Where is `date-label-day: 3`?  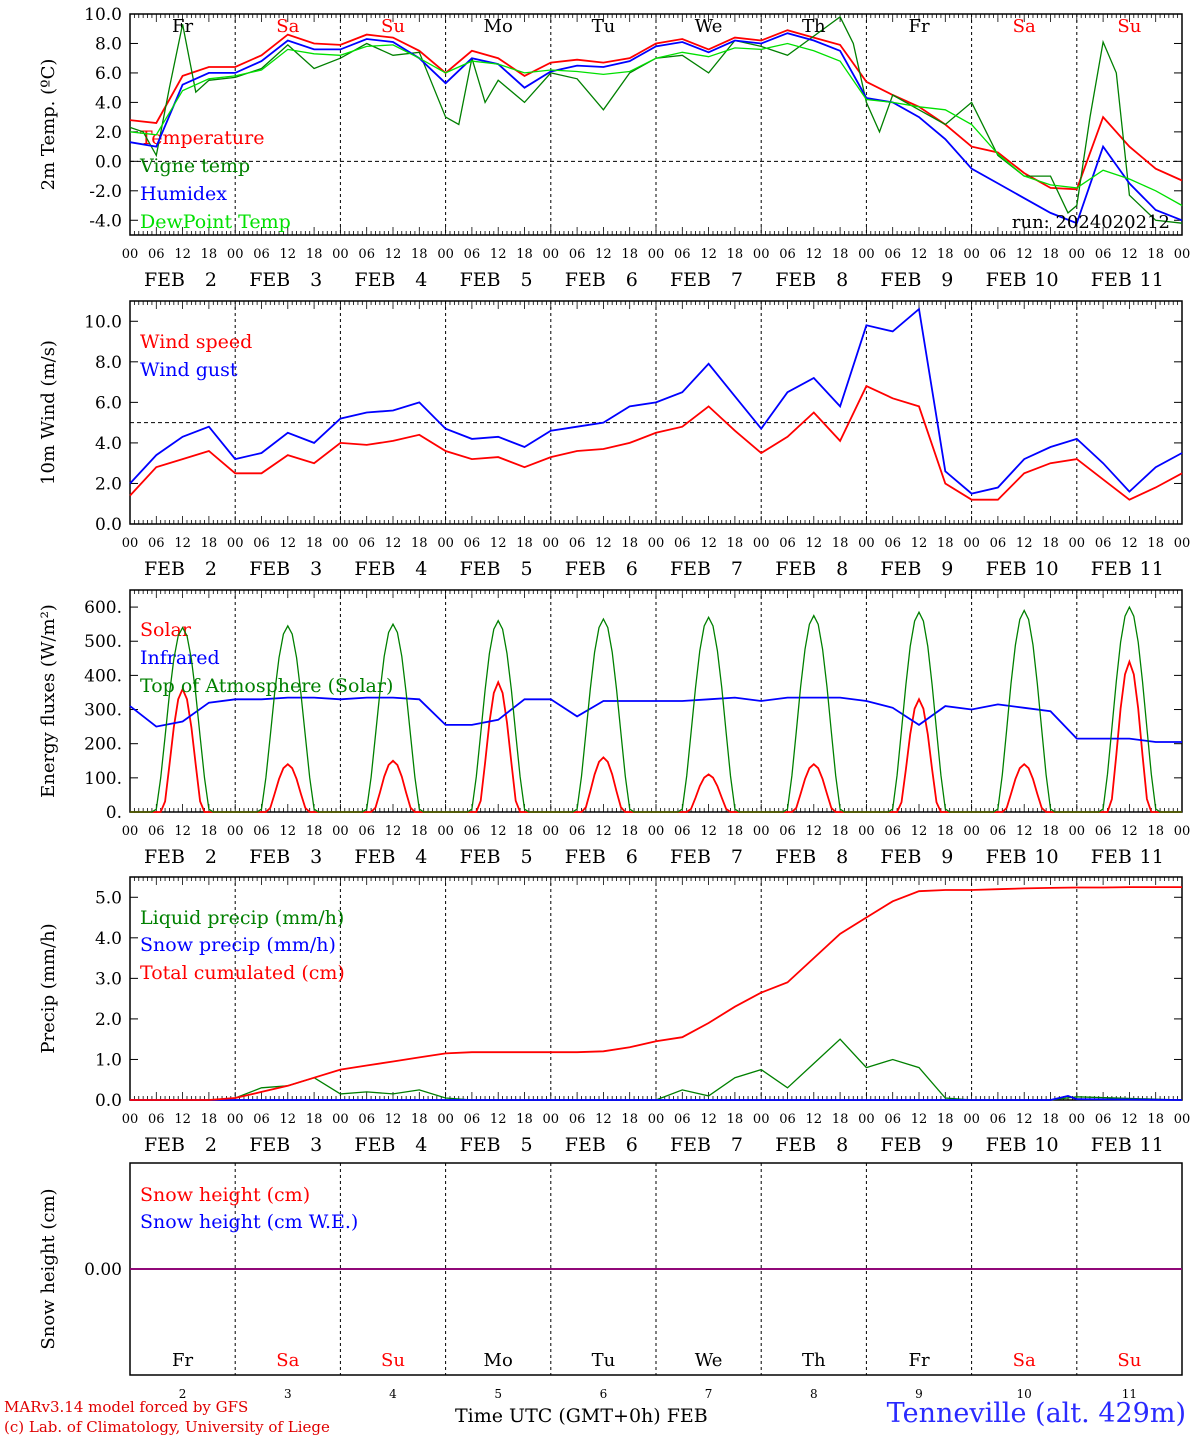
date-label-day: 3 is located at coordinates (316, 857).